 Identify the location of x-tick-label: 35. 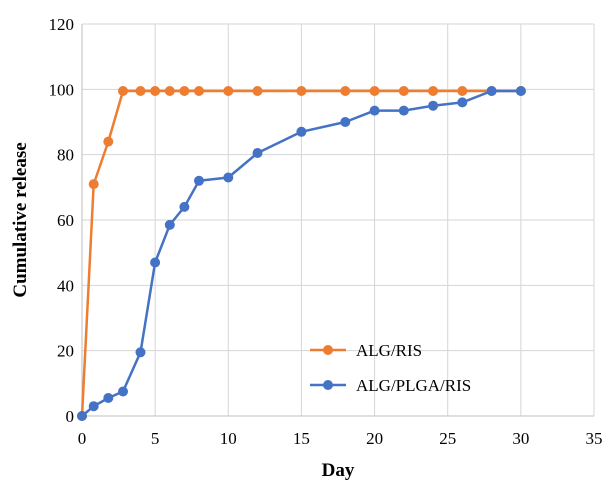
(594, 438).